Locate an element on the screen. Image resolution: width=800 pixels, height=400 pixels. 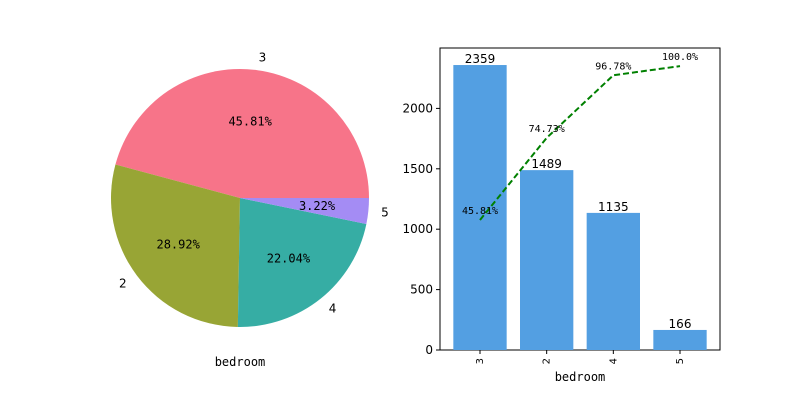
x-tick-label: 4 is located at coordinates (613, 361).